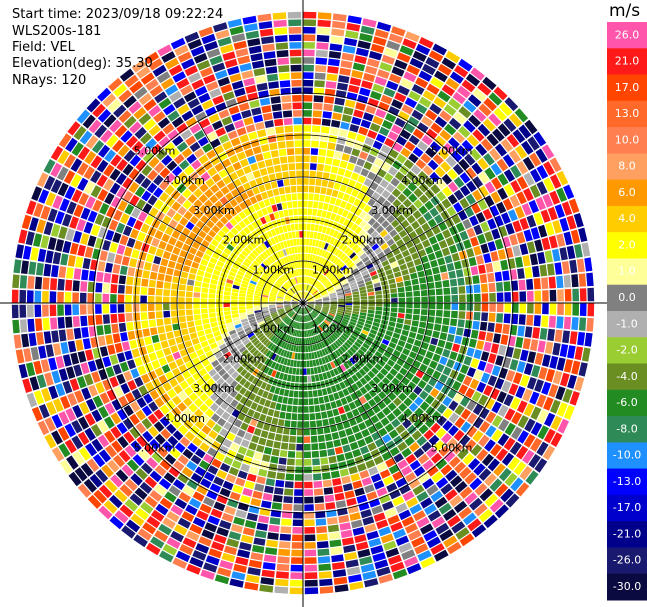 This screenshot has width=647, height=607. I want to click on colorbar-tick-label: 26.0, so click(627, 34).